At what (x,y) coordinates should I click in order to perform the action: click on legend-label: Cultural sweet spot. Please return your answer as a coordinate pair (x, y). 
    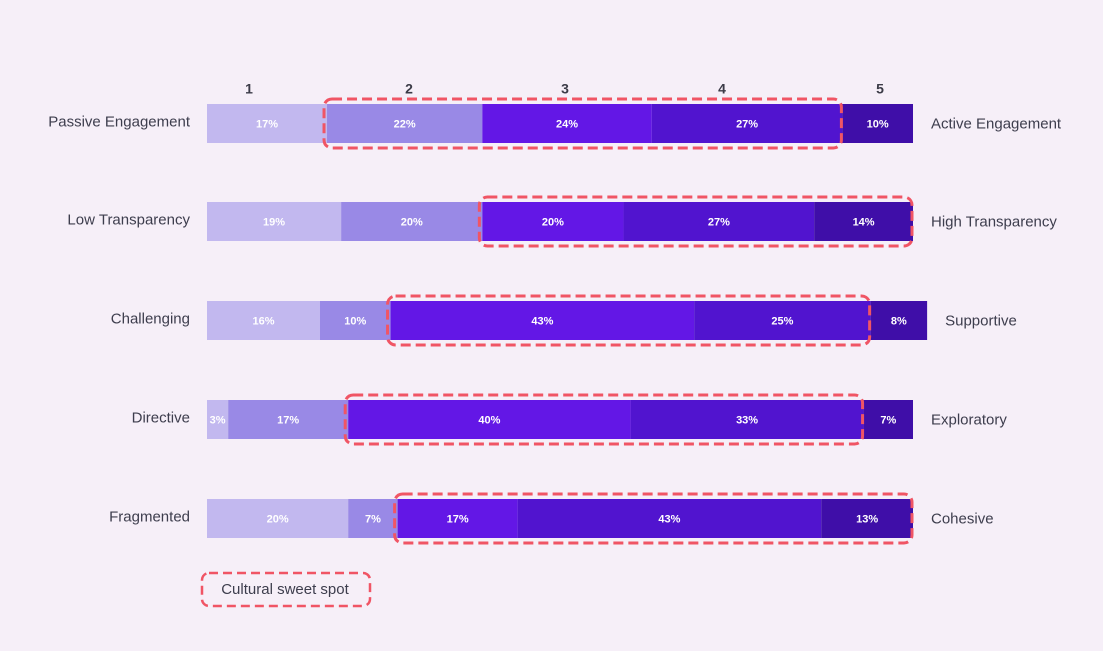
    Looking at the image, I should click on (285, 589).